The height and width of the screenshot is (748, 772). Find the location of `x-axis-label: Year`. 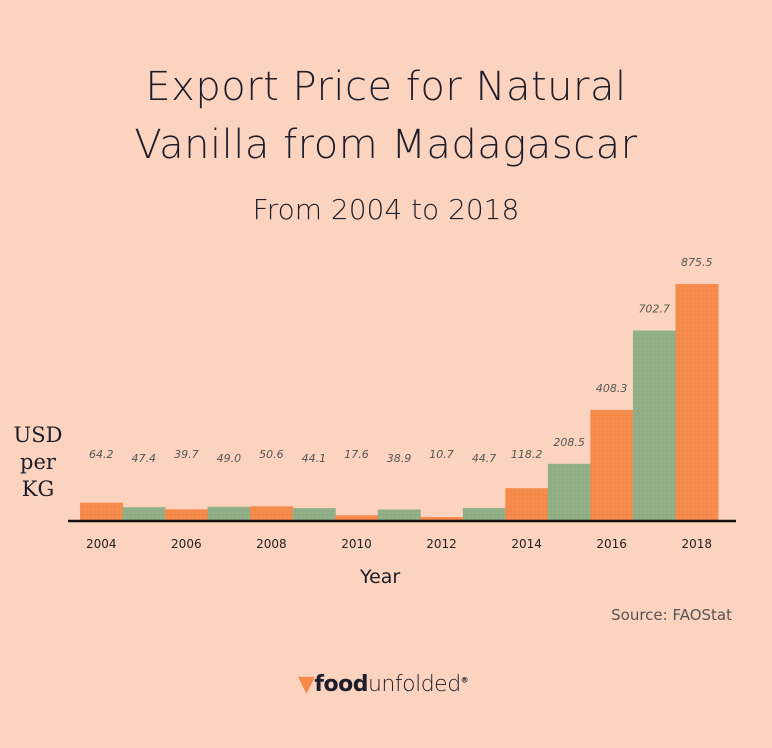

x-axis-label: Year is located at coordinates (380, 577).